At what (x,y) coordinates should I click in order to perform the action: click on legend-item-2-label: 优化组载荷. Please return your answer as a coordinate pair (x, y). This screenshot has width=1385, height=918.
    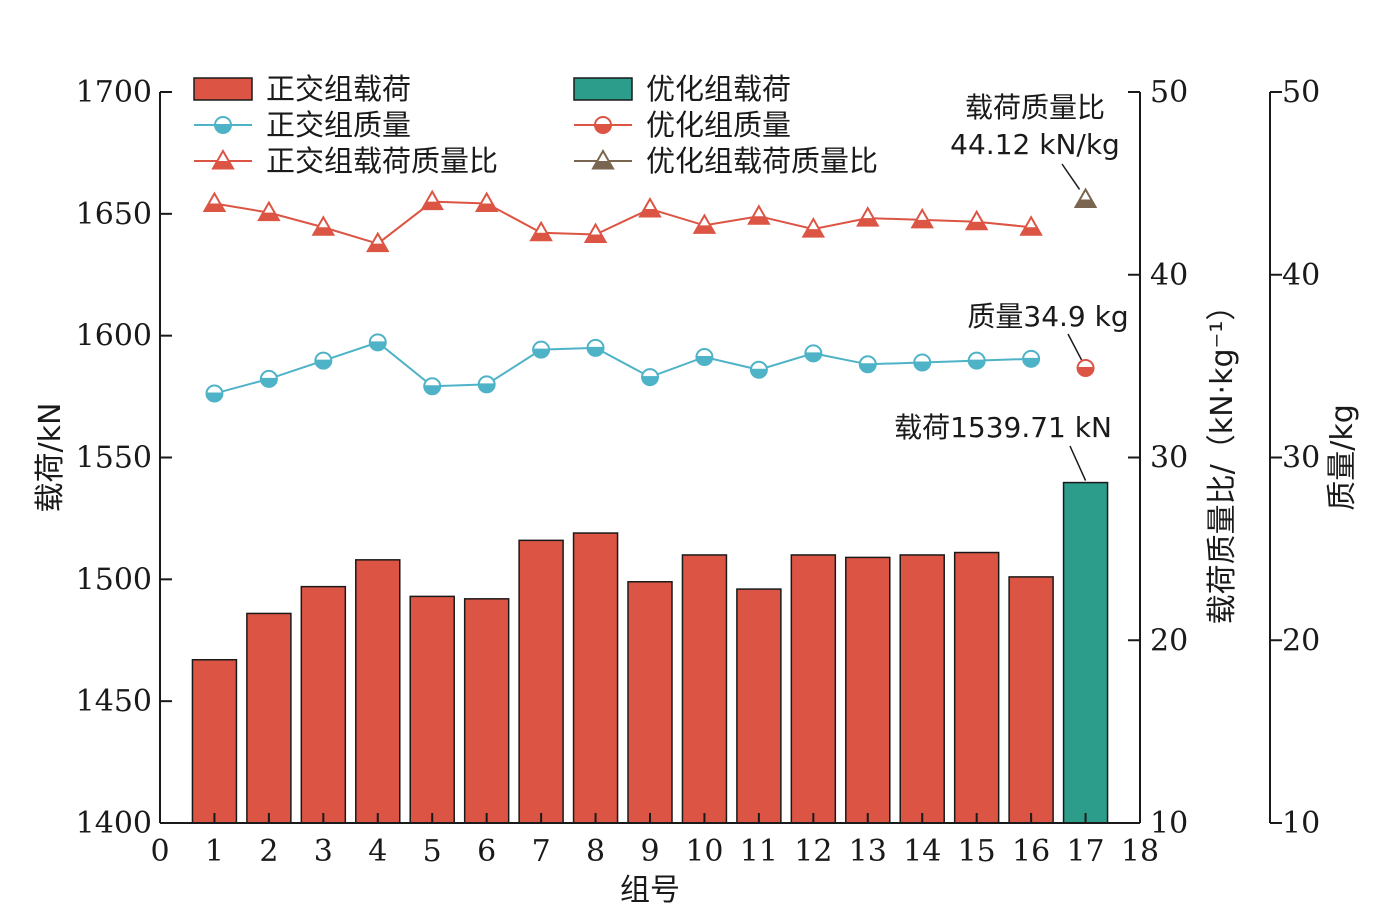
    Looking at the image, I should click on (718, 89).